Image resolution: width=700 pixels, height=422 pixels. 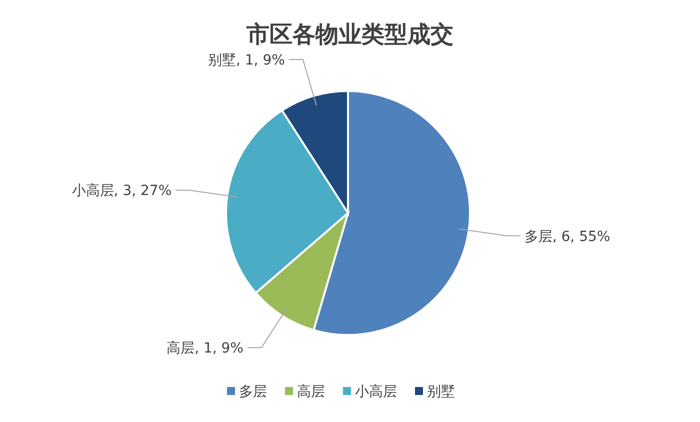 What do you see at coordinates (253, 392) in the screenshot?
I see `legend-label: 多层` at bounding box center [253, 392].